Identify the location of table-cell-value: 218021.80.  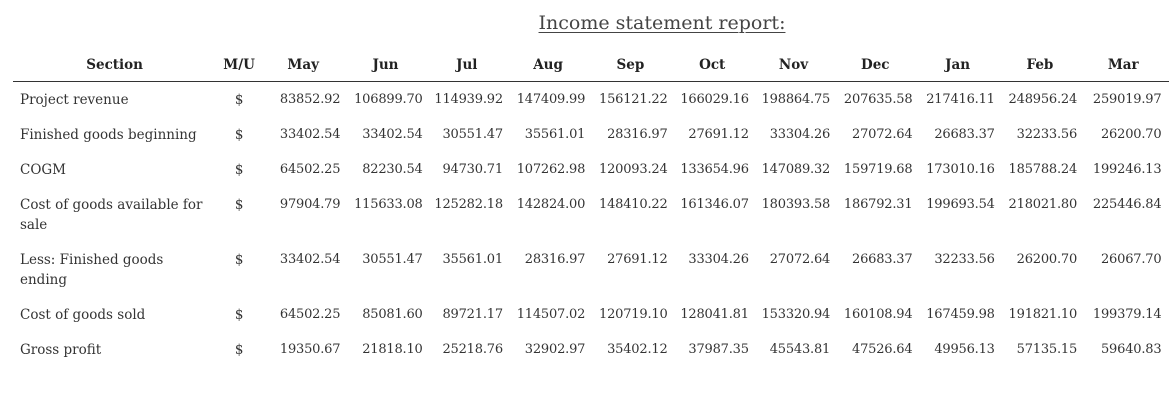
(1043, 204).